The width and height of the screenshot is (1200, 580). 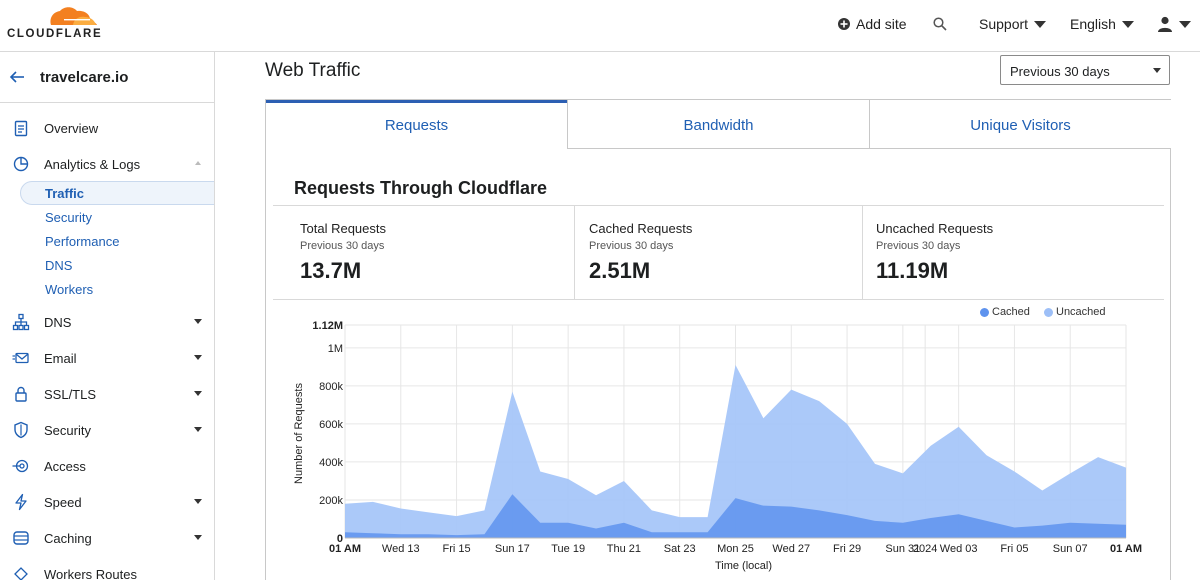 What do you see at coordinates (313, 70) in the screenshot?
I see `page-title: Web Traffic` at bounding box center [313, 70].